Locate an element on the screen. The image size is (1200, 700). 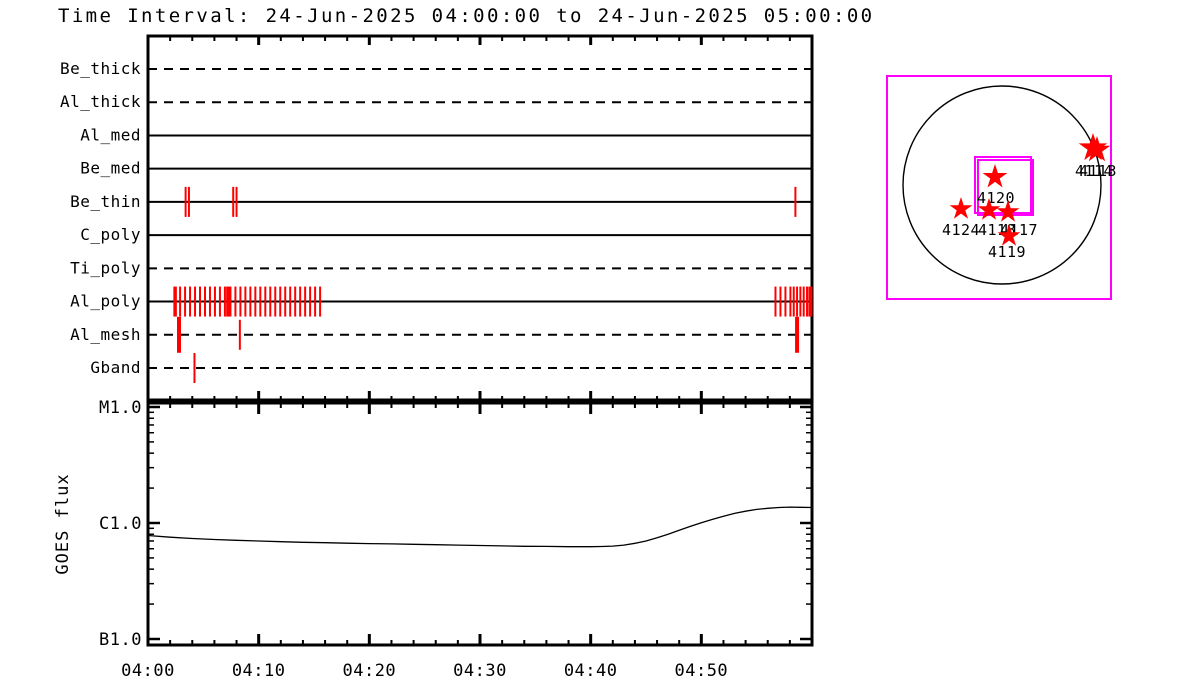
x-tick-label: 04:00 is located at coordinates (148, 671).